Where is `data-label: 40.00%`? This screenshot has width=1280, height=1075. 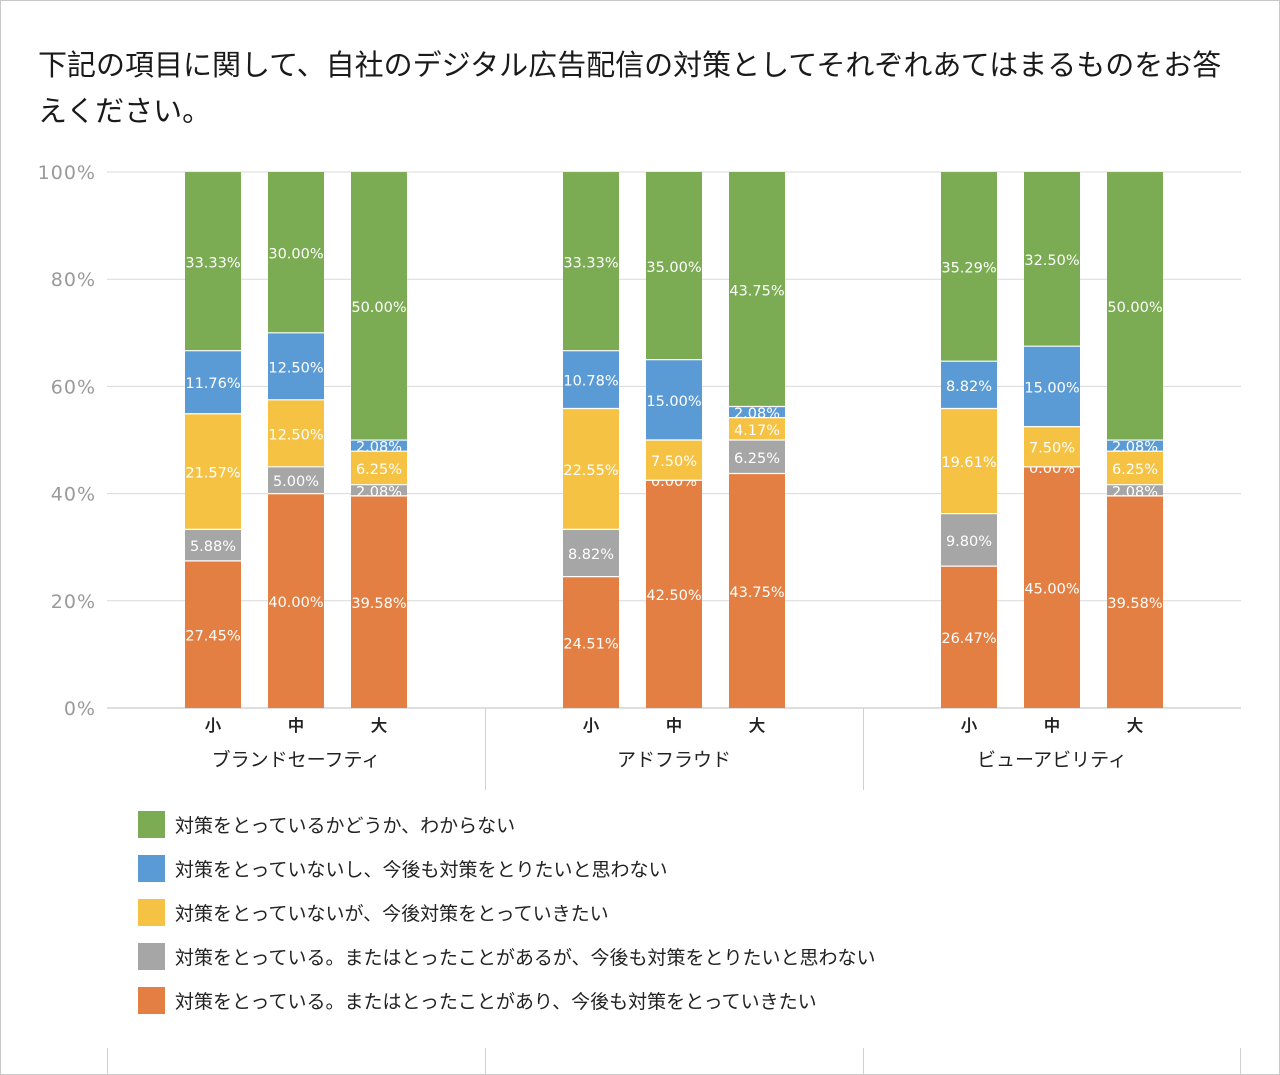 data-label: 40.00% is located at coordinates (295, 603).